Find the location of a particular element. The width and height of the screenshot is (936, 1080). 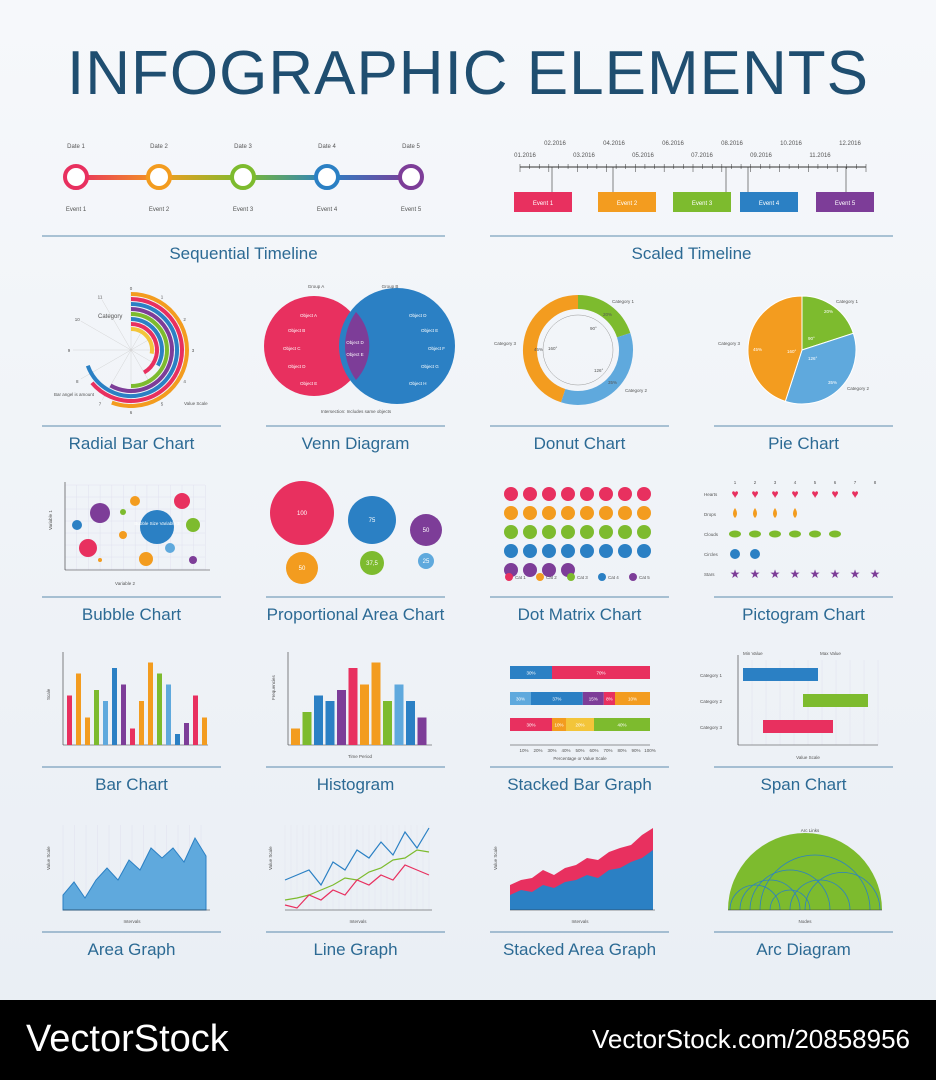

prop-value-4: 50 is located at coordinates (302, 569).